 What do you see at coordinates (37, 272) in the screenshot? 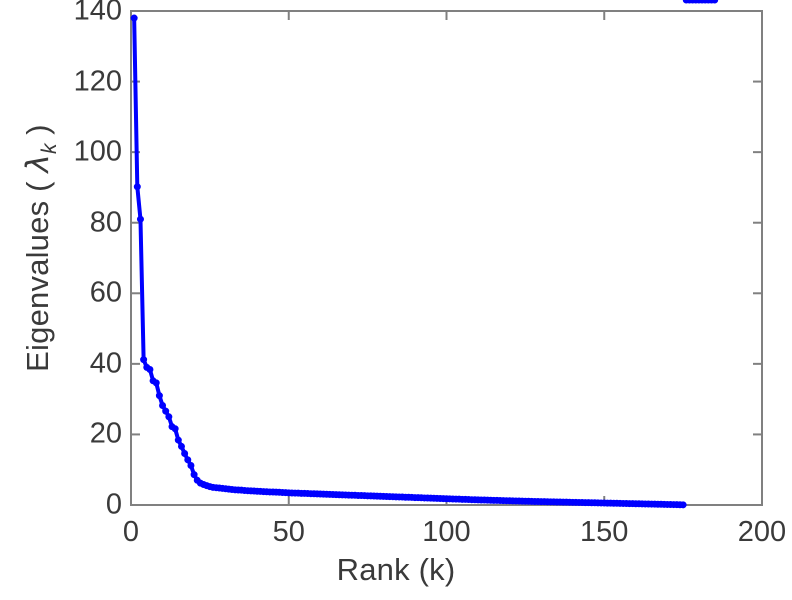
I see `y-axis-title-prefix: Eigenvalues (` at bounding box center [37, 272].